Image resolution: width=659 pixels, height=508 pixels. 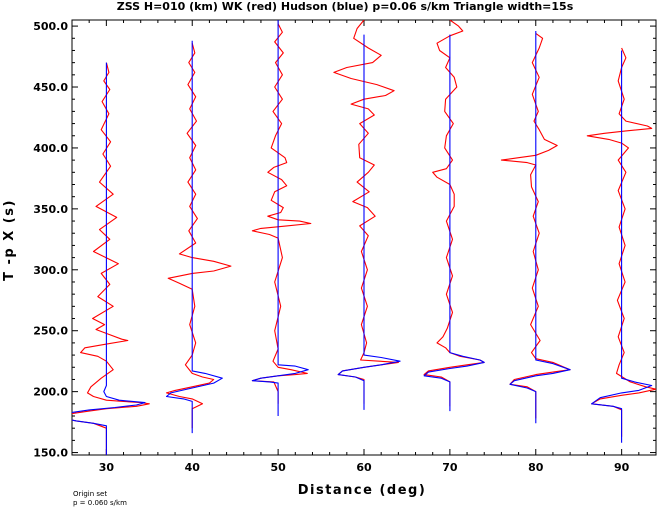 What do you see at coordinates (100, 503) in the screenshot?
I see `footnote-ray-parameter: p = 0.060 s/km` at bounding box center [100, 503].